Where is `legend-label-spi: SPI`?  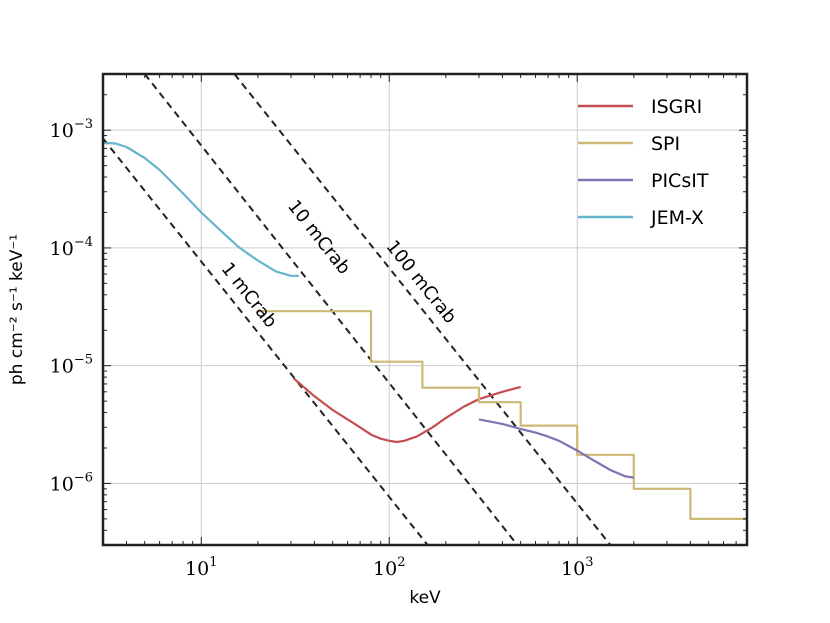
legend-label-spi: SPI is located at coordinates (665, 144).